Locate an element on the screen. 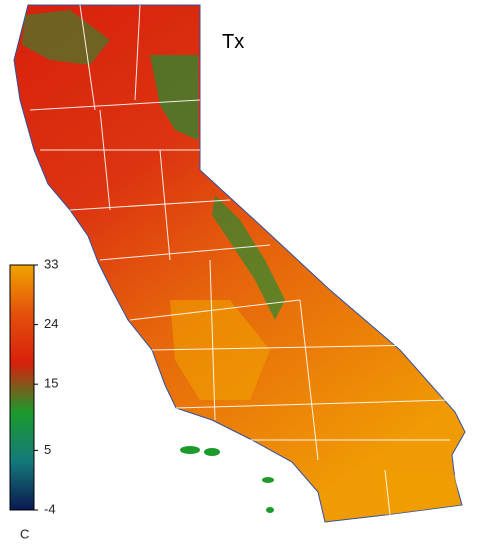  colorbar-unit: C is located at coordinates (24, 533).